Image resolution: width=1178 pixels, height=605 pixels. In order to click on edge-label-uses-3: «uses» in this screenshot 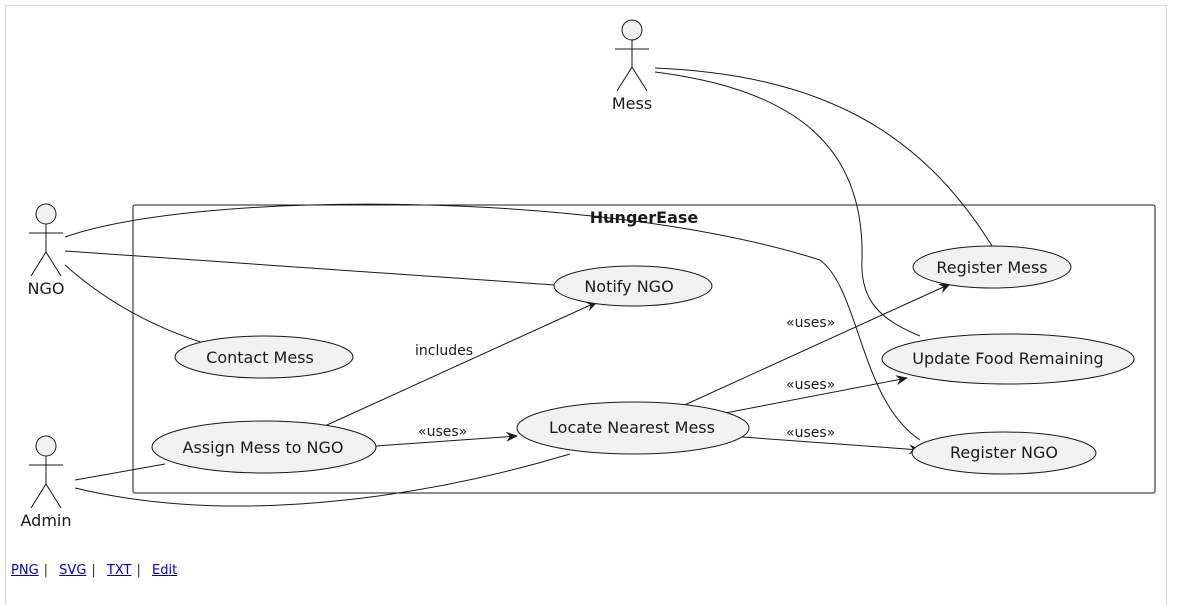, I will do `click(810, 385)`.